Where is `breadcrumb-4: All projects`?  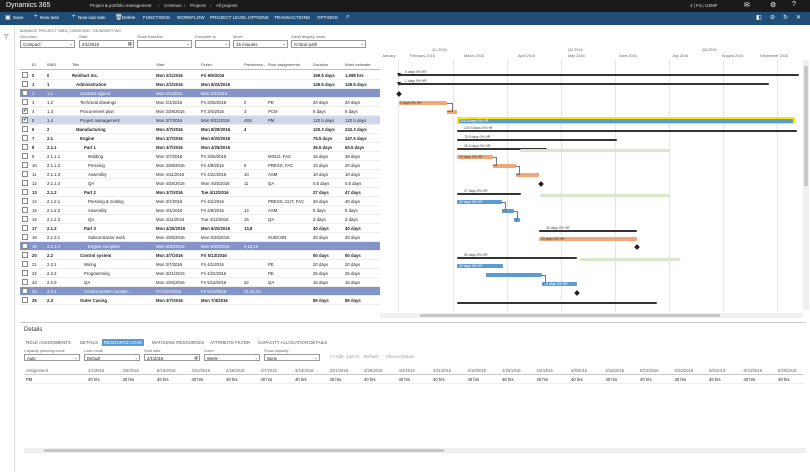 breadcrumb-4: All projects is located at coordinates (227, 5).